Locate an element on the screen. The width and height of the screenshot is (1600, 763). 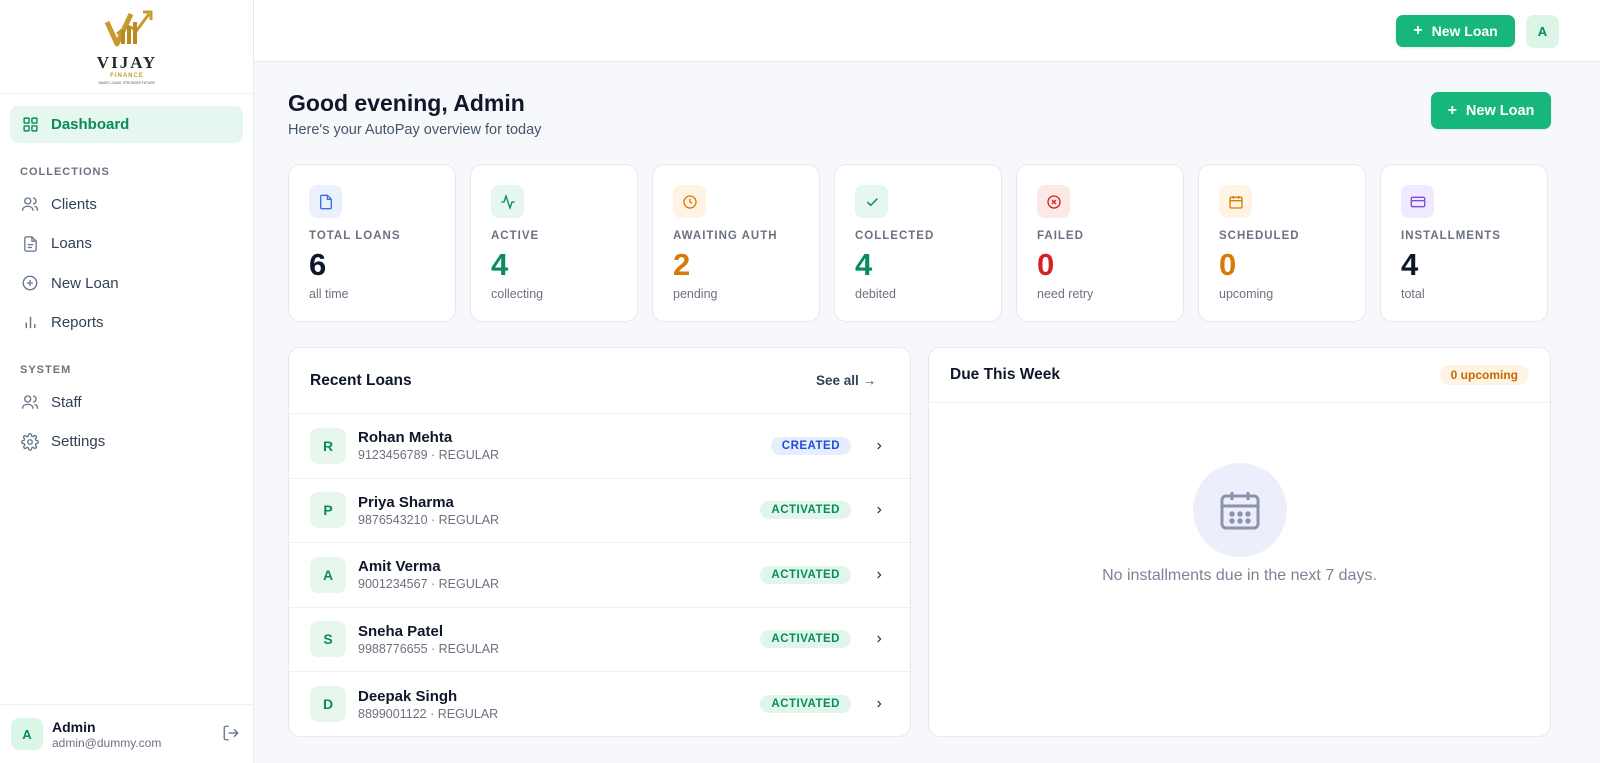
client-avatar: R is located at coordinates (328, 445).